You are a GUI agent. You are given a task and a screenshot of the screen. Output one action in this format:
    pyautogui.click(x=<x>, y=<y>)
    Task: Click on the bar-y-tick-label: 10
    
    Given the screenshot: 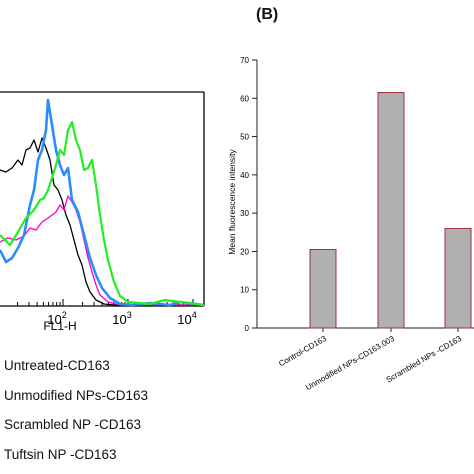 What is the action you would take?
    pyautogui.click(x=244, y=290)
    